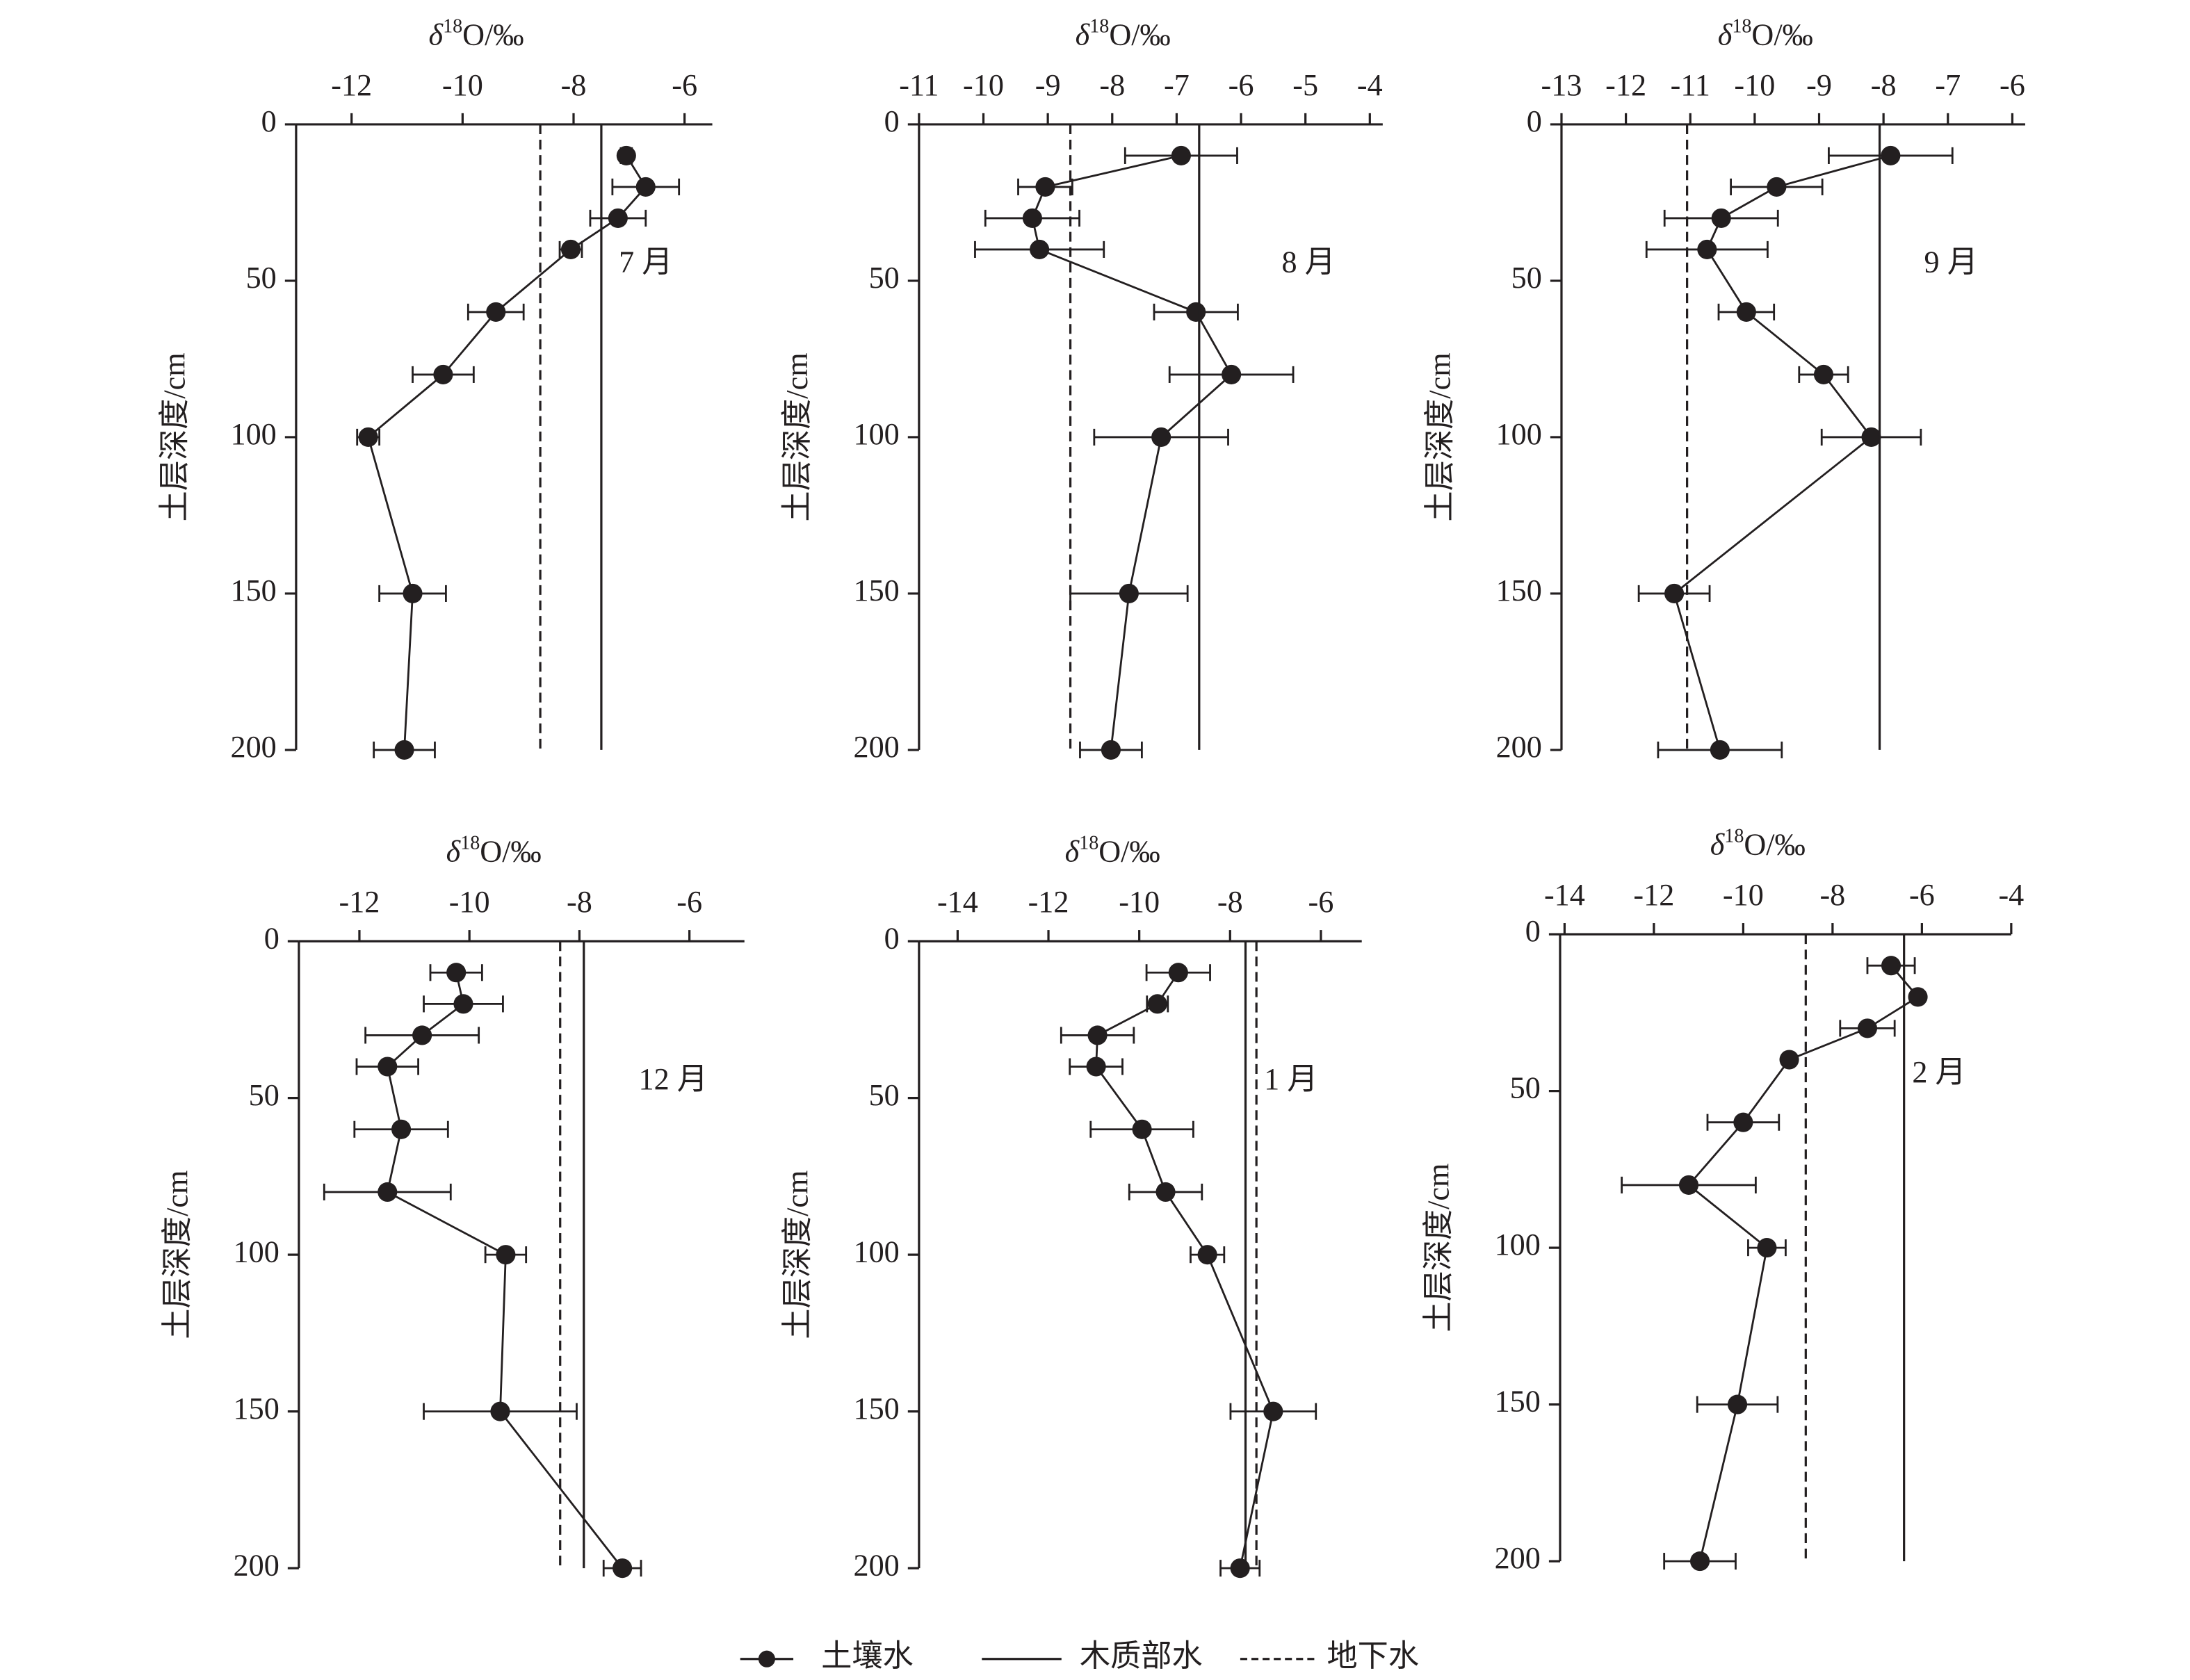 The height and width of the screenshot is (1680, 2190). Describe the element at coordinates (1305, 85) in the screenshot. I see `x-tick-label: -5` at that location.